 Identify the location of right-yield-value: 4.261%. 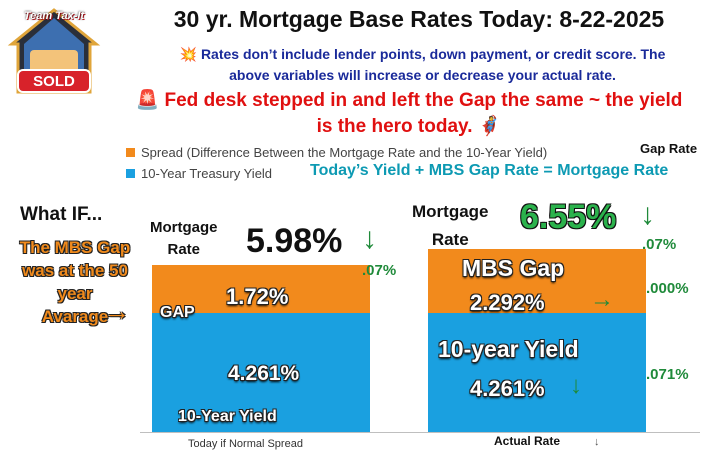
(507, 388).